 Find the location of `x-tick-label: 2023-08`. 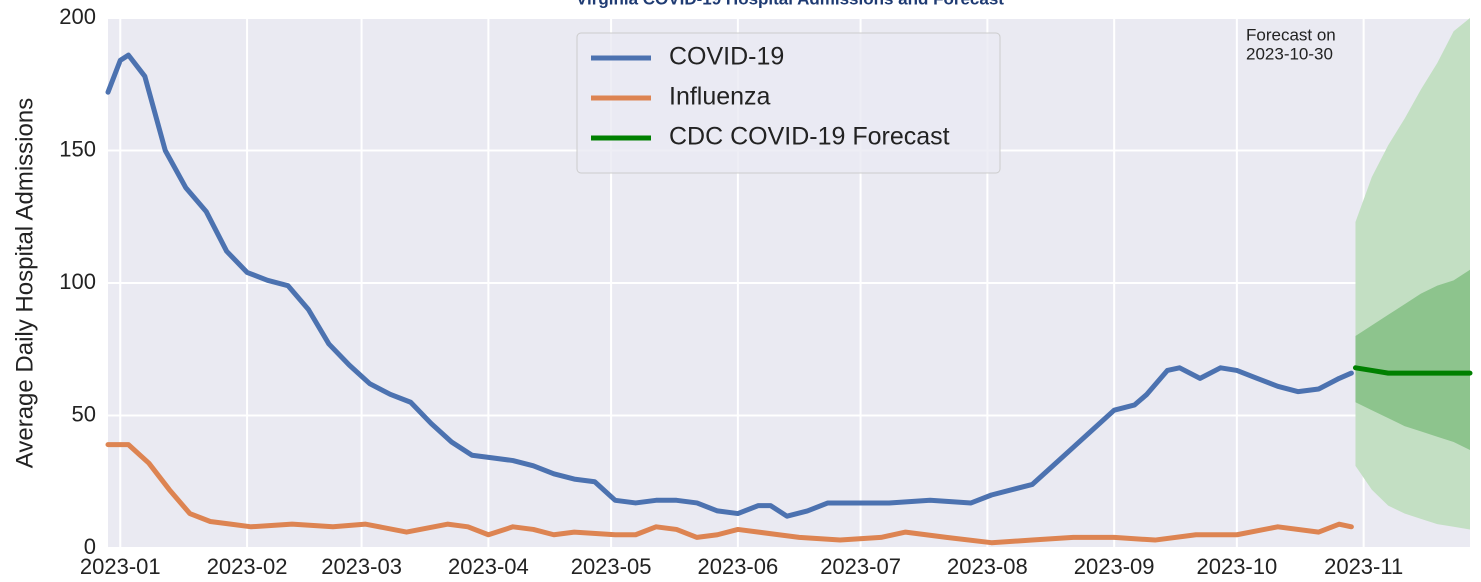

x-tick-label: 2023-08 is located at coordinates (987, 566).